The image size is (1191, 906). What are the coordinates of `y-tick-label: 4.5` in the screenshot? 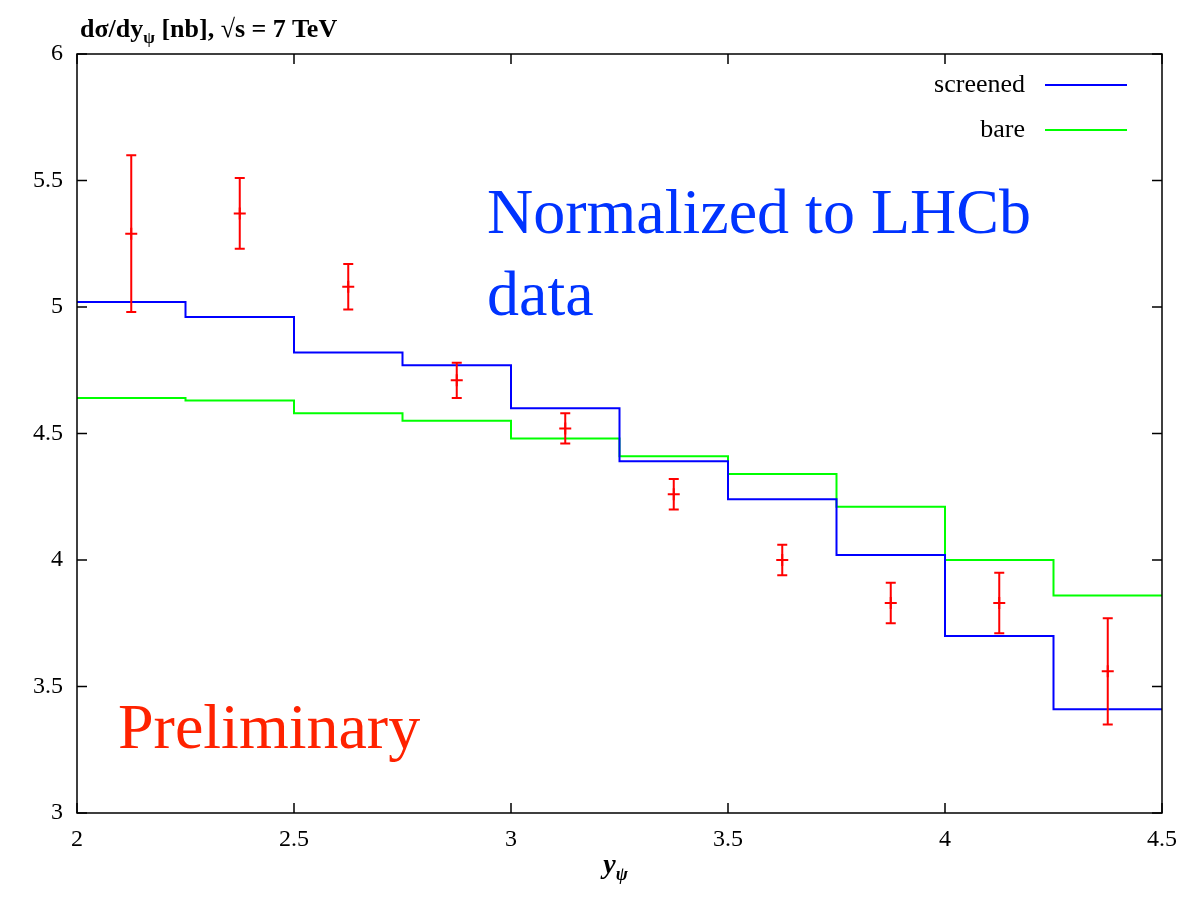 It's located at (48, 431).